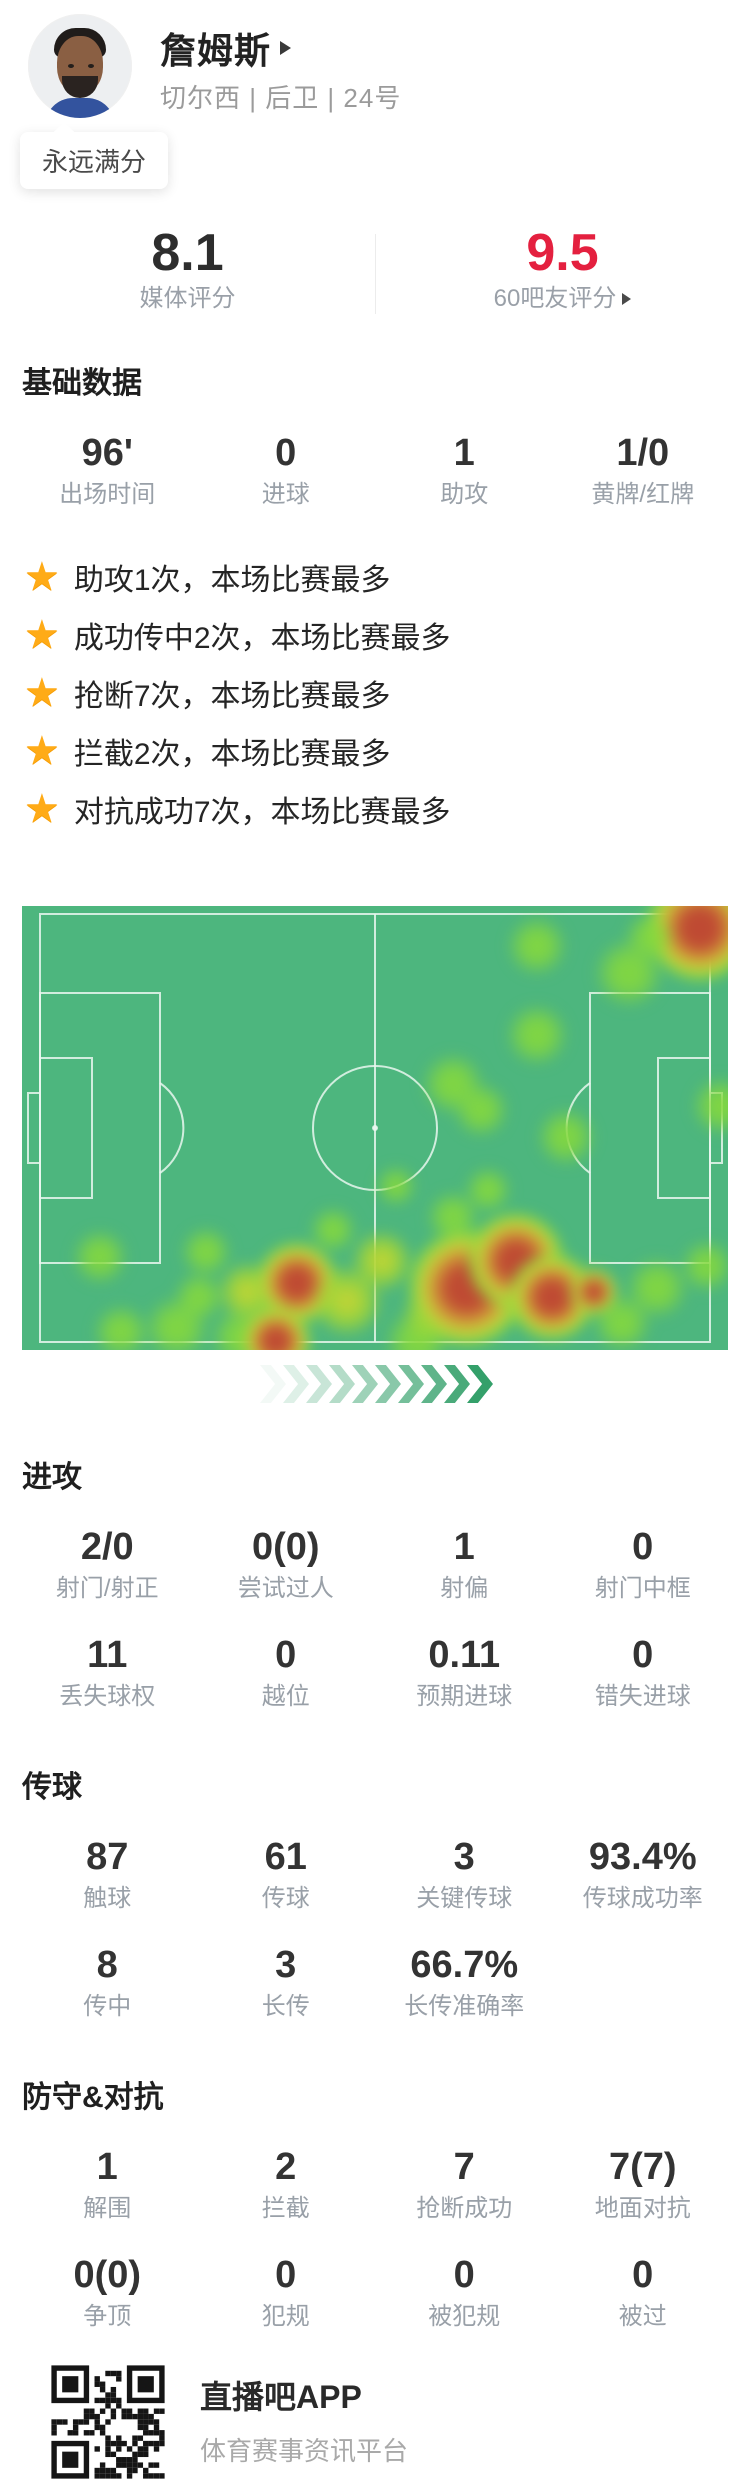  What do you see at coordinates (642, 2316) in the screenshot?
I see `stat-label: 被过` at bounding box center [642, 2316].